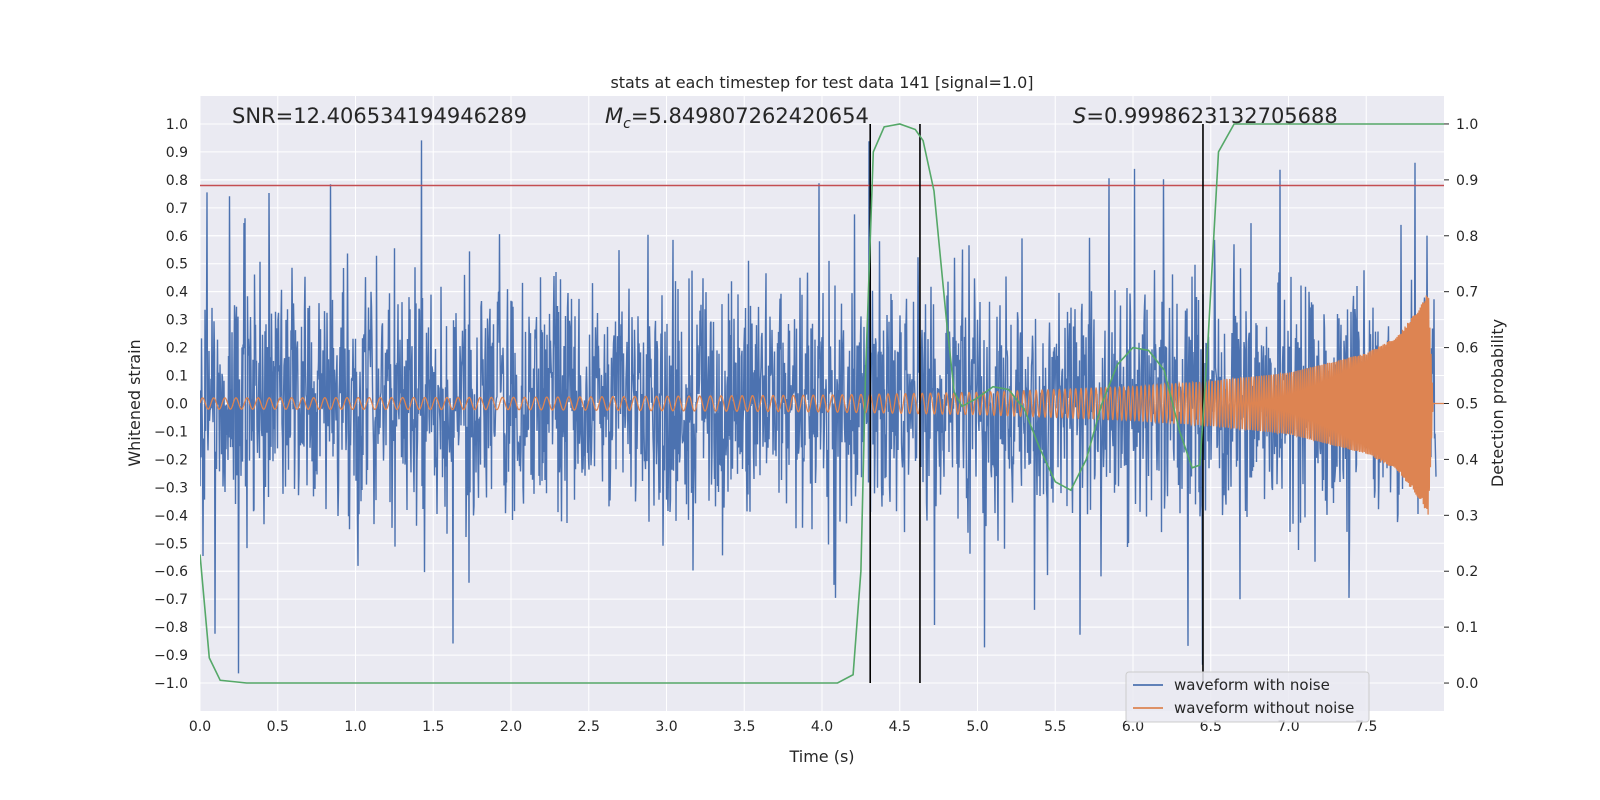 Image resolution: width=1600 pixels, height=800 pixels. Describe the element at coordinates (177, 265) in the screenshot. I see `y-tick-label: 0.5` at that location.